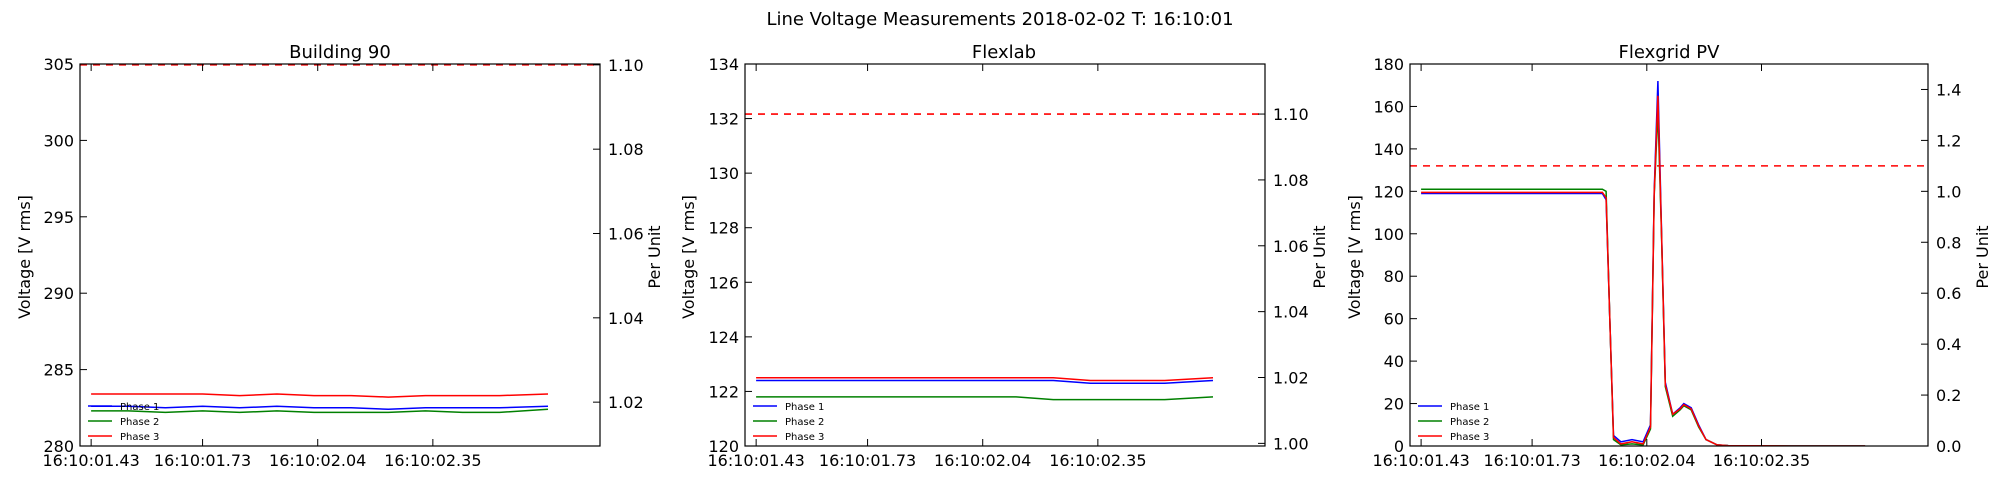  I want to click on y-tick-label: 290, so click(58, 293).